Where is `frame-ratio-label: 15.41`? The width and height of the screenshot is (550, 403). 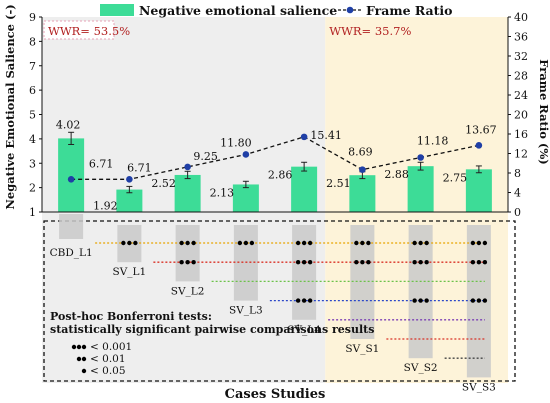
frame-ratio-label: 15.41 is located at coordinates (326, 135).